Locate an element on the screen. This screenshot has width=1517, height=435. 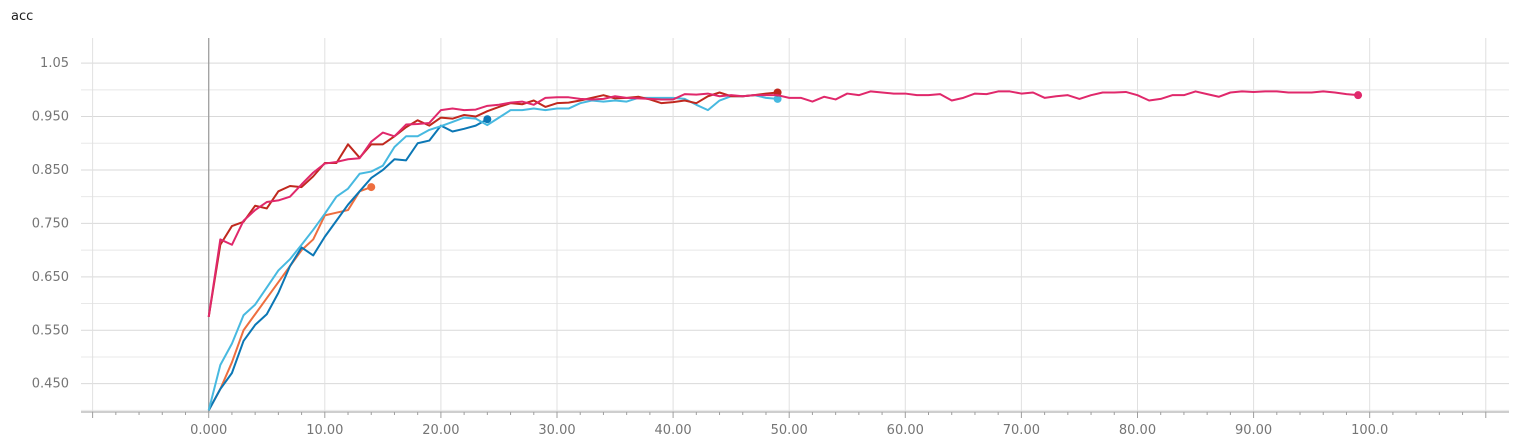
x-tick-label: 70.00 is located at coordinates (1021, 429).